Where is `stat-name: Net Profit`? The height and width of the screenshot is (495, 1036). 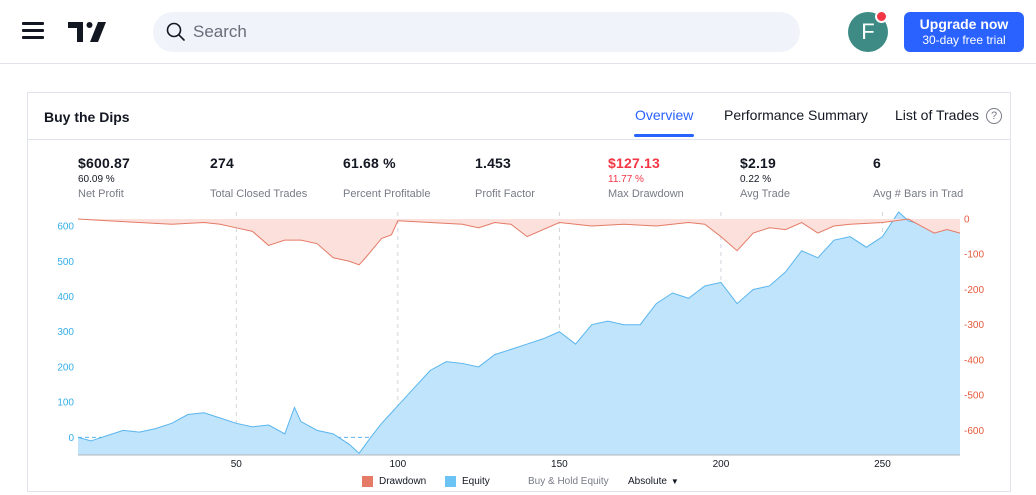 stat-name: Net Profit is located at coordinates (101, 194).